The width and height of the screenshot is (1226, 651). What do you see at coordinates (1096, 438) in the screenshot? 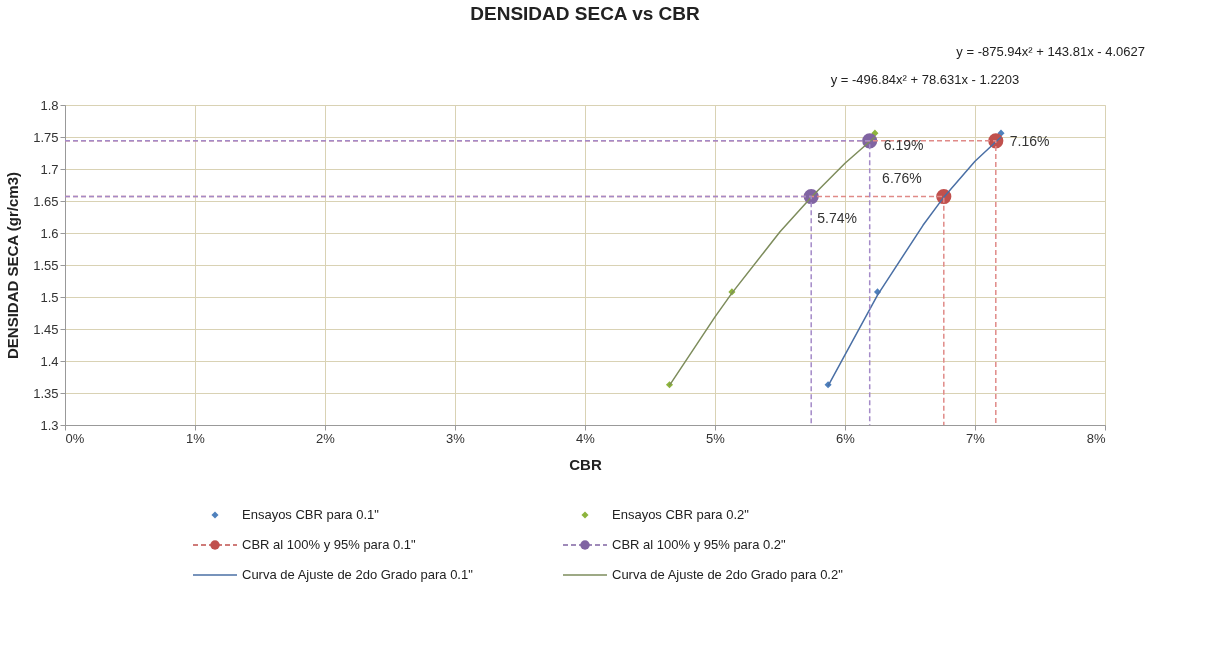
I see `x-tick-label: 8%` at bounding box center [1096, 438].